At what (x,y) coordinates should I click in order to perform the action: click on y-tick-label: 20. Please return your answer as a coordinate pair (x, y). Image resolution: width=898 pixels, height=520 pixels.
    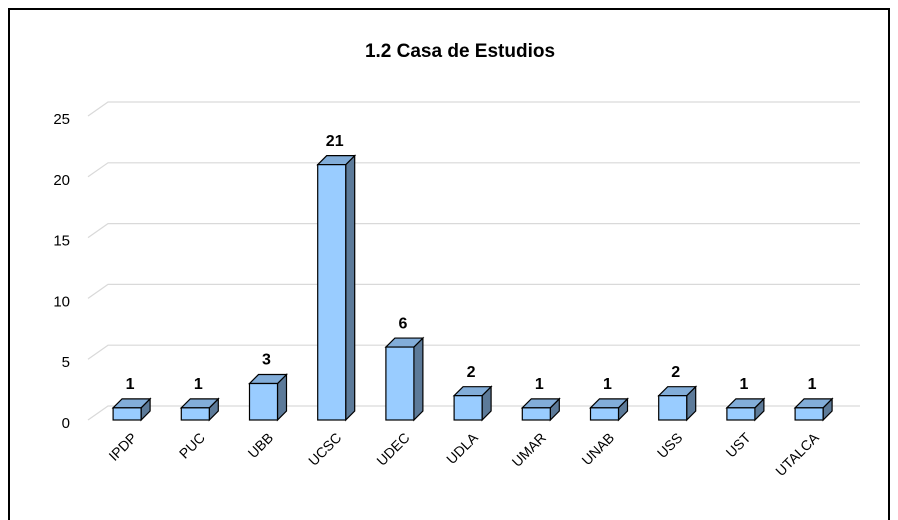
    Looking at the image, I should click on (61, 180).